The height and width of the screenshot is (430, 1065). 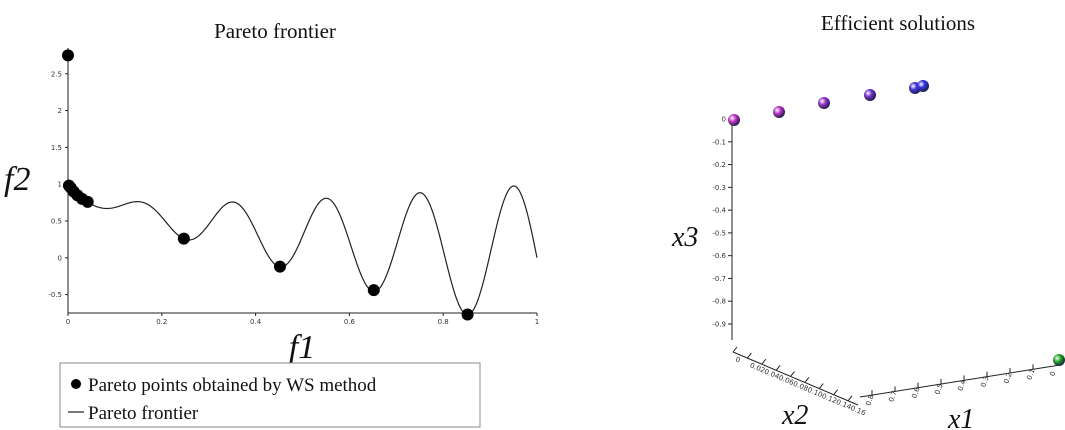 I want to click on x3-tick-label: -0.5, so click(x=719, y=233).